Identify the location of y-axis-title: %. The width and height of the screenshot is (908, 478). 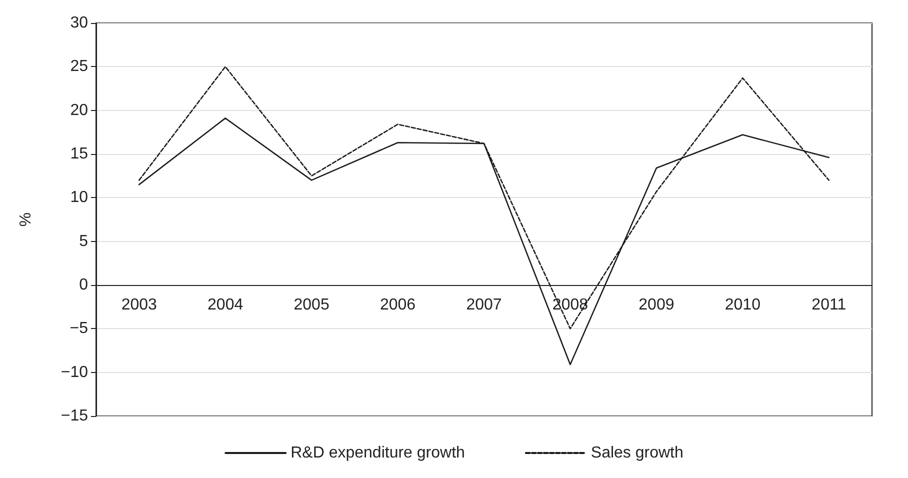
(26, 219).